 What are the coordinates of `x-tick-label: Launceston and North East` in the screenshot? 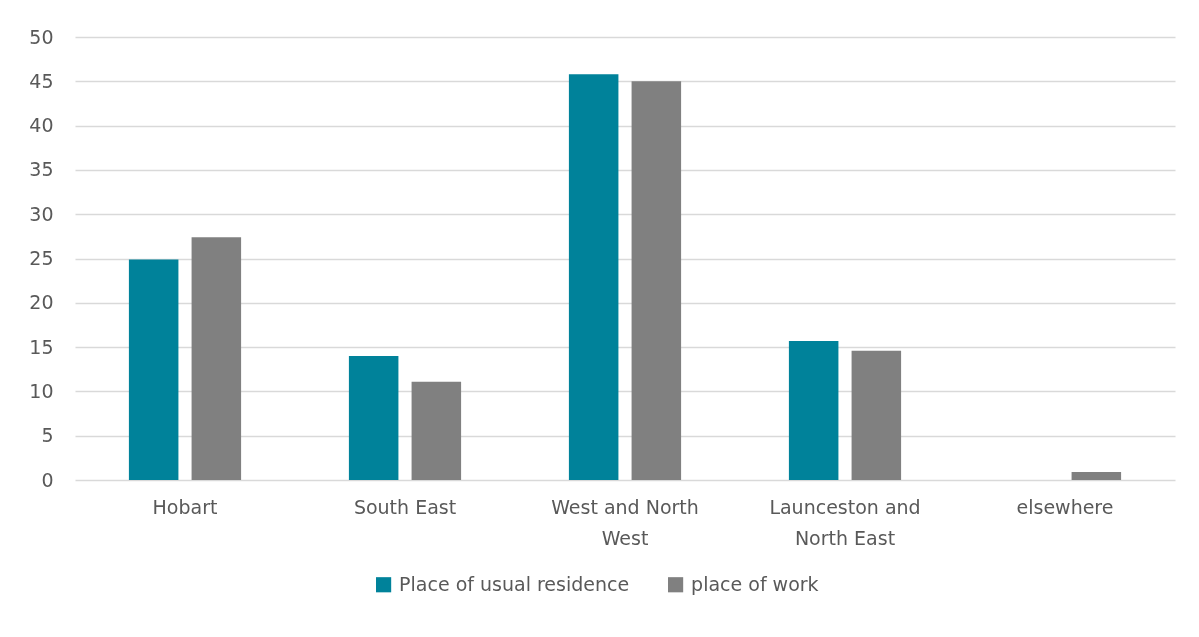 It's located at (845, 522).